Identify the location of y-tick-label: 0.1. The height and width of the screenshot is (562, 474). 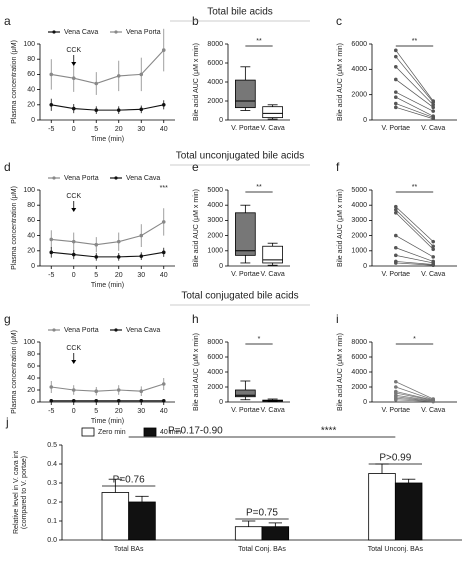
(52, 521).